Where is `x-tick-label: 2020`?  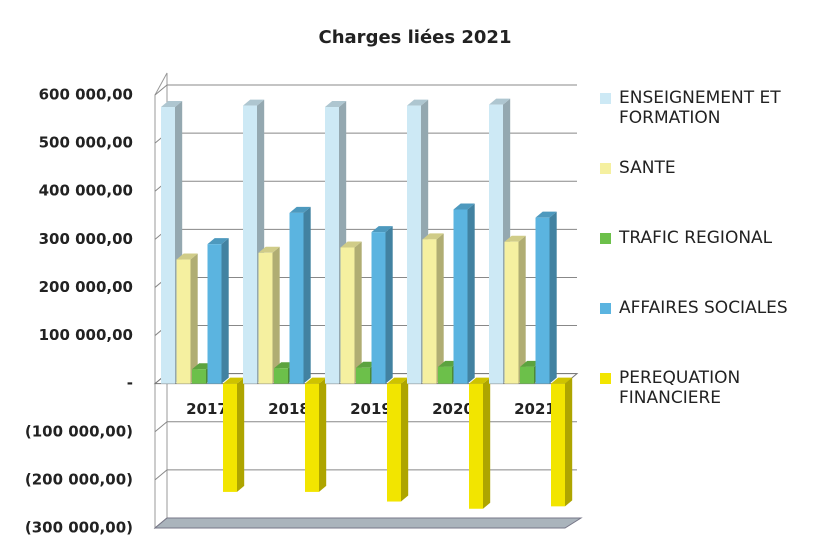
x-tick-label: 2020 is located at coordinates (453, 409).